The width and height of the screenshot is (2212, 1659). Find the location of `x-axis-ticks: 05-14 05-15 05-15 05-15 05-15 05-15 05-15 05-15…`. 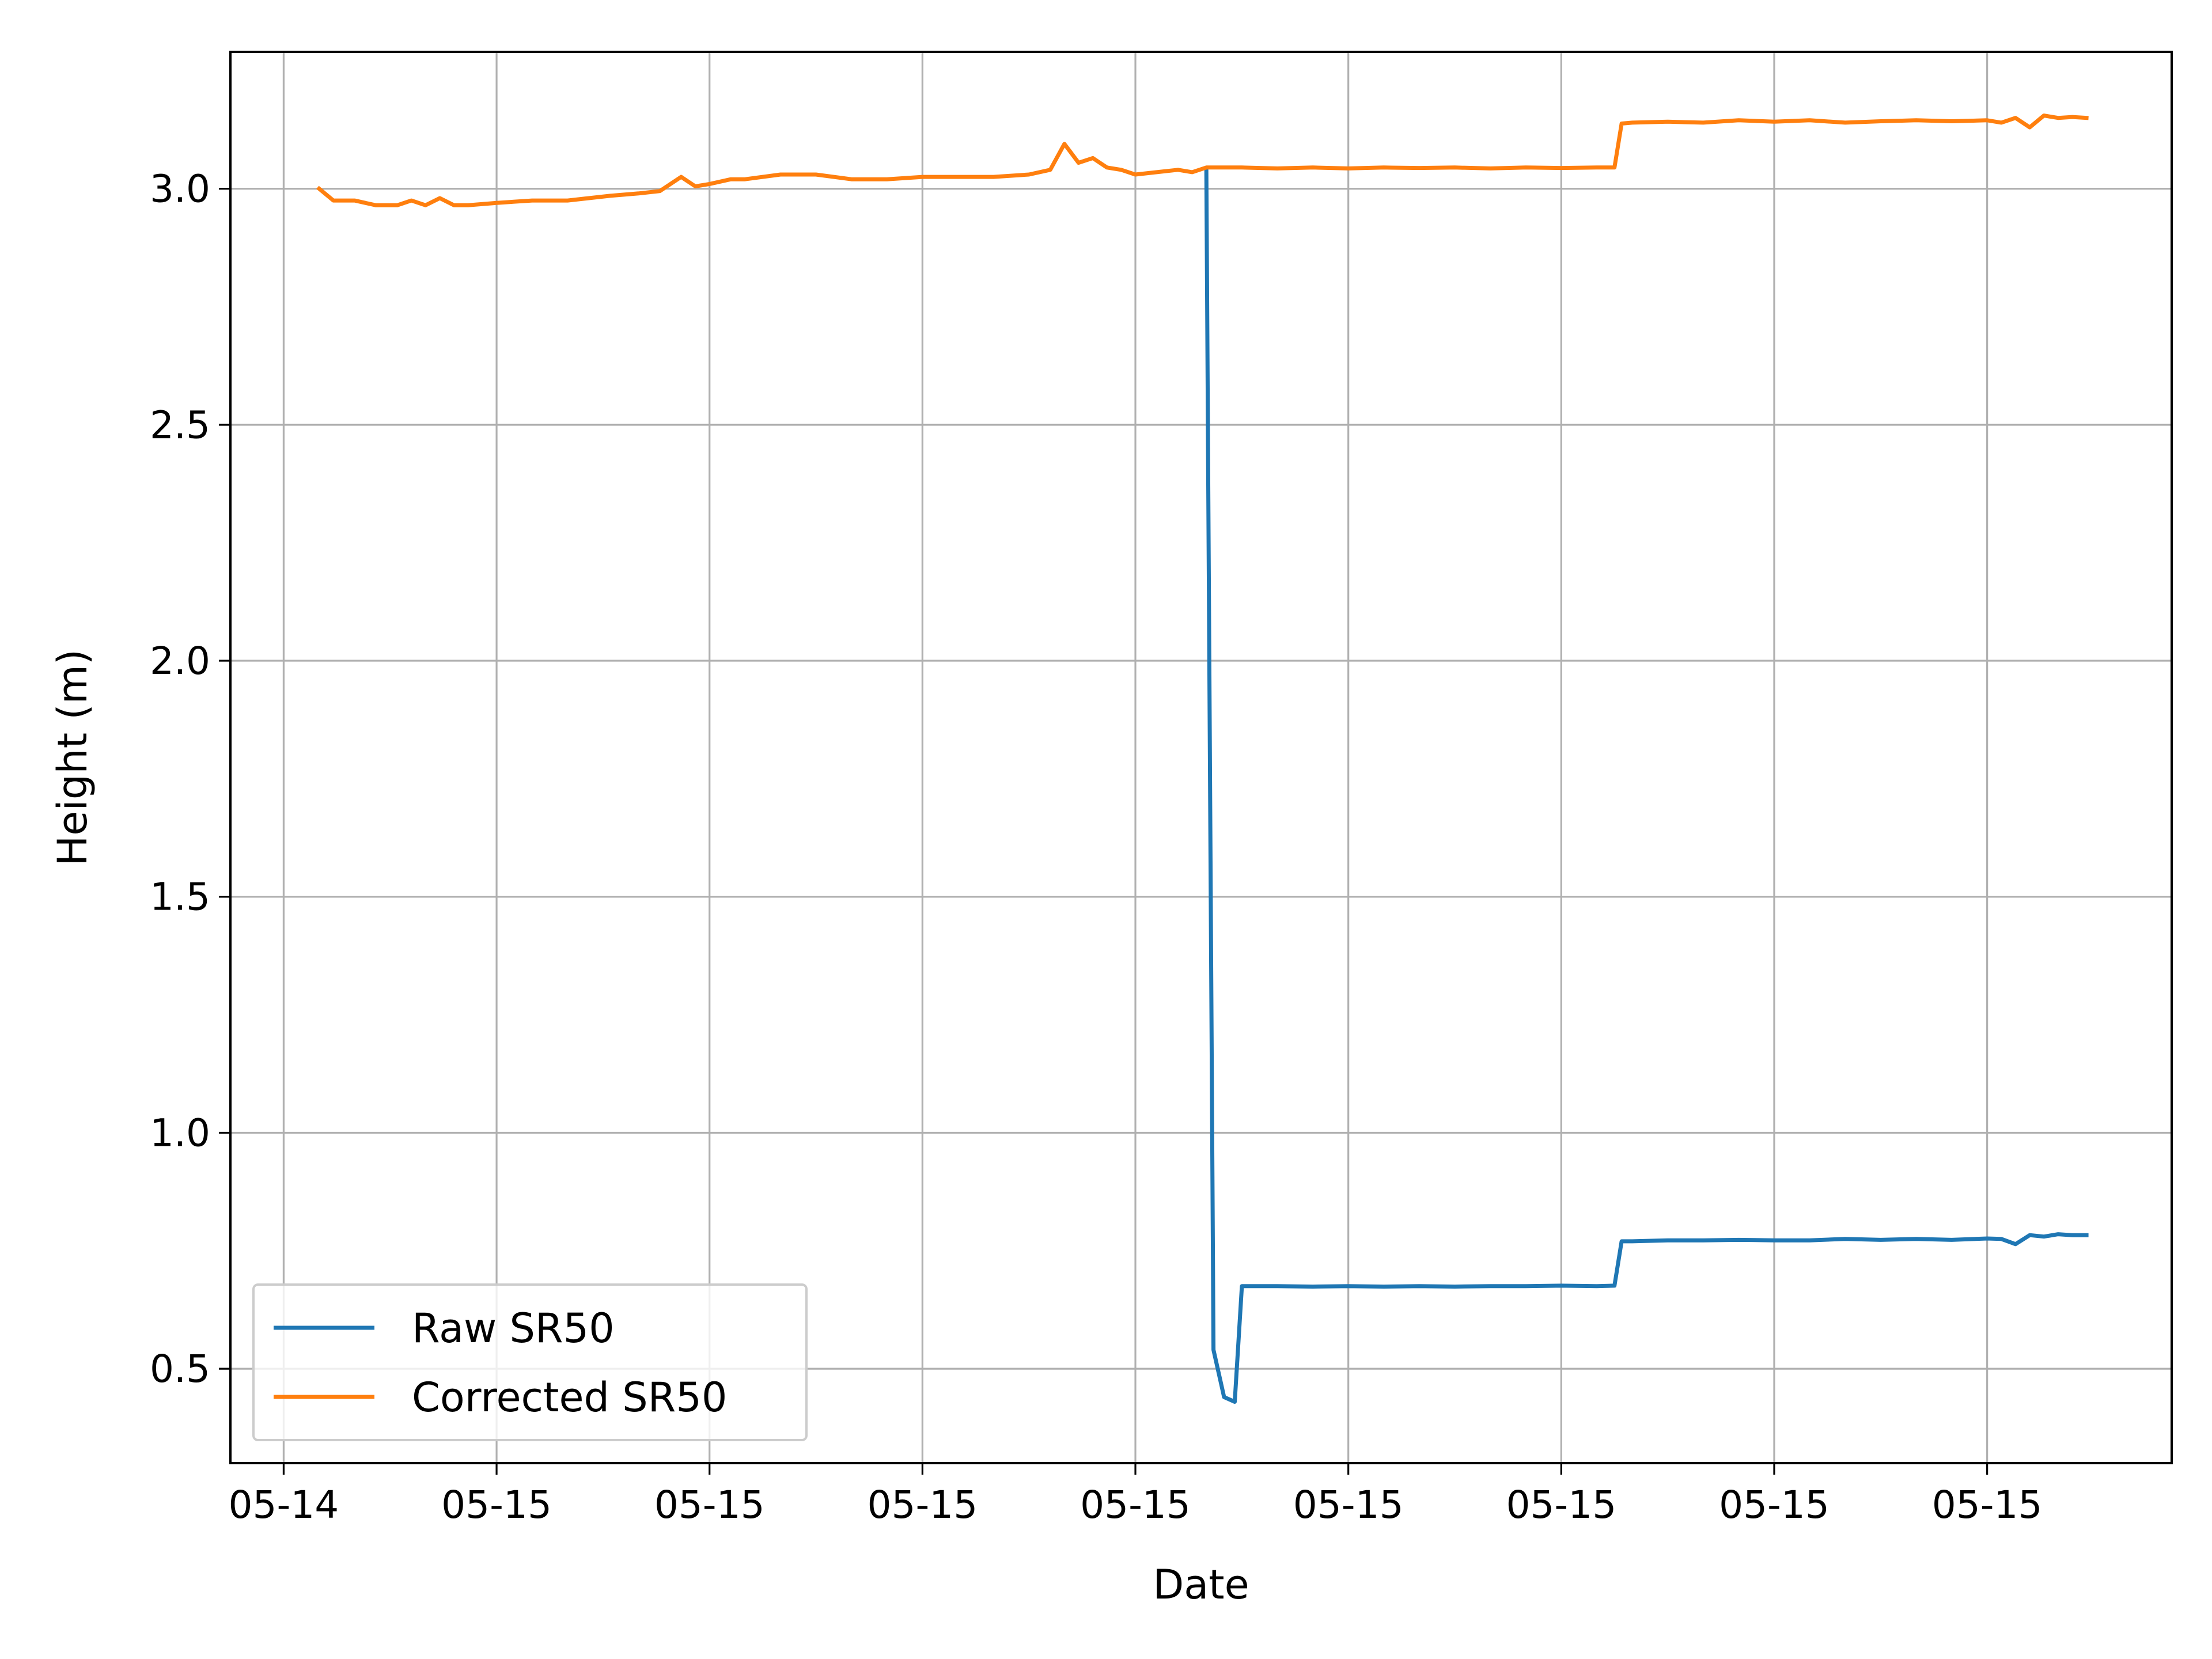

x-axis-ticks: 05-14 05-15 05-15 05-15 05-15 05-15 05-15 05-15… is located at coordinates (1136, 1495).